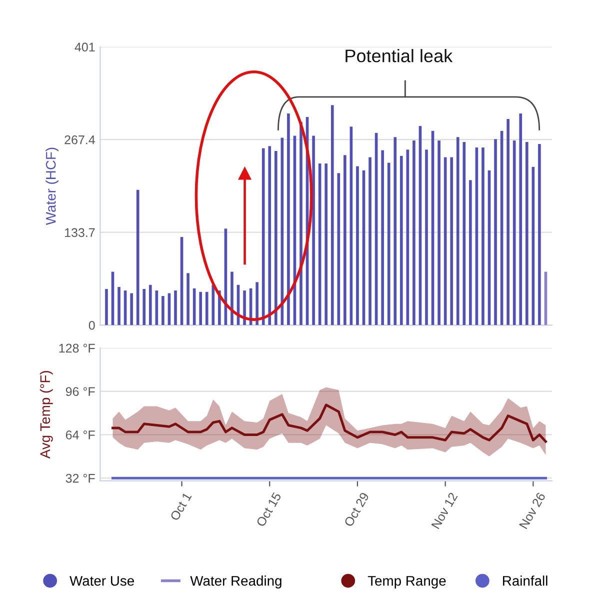 This screenshot has width=600, height=601. Describe the element at coordinates (329, 423) in the screenshot. I see `line-series` at that location.